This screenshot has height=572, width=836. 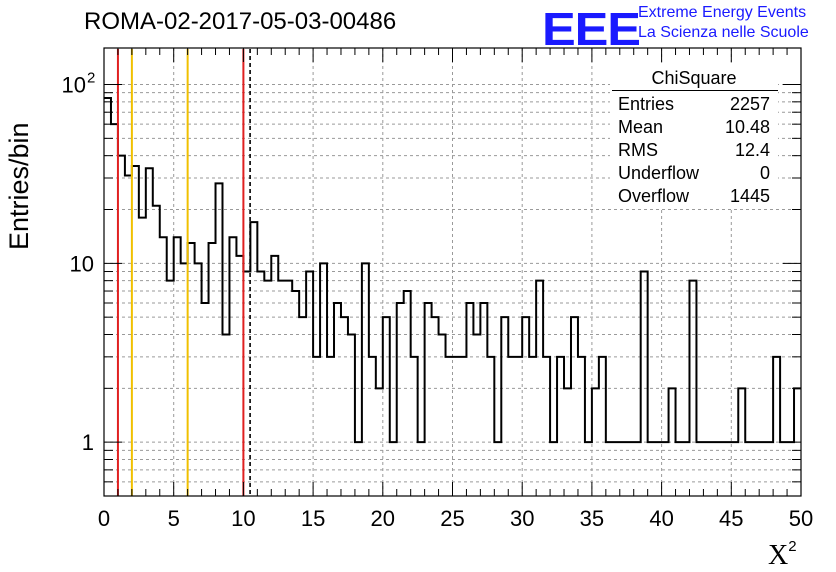 What do you see at coordinates (522, 518) in the screenshot?
I see `x-tick-label: 30` at bounding box center [522, 518].